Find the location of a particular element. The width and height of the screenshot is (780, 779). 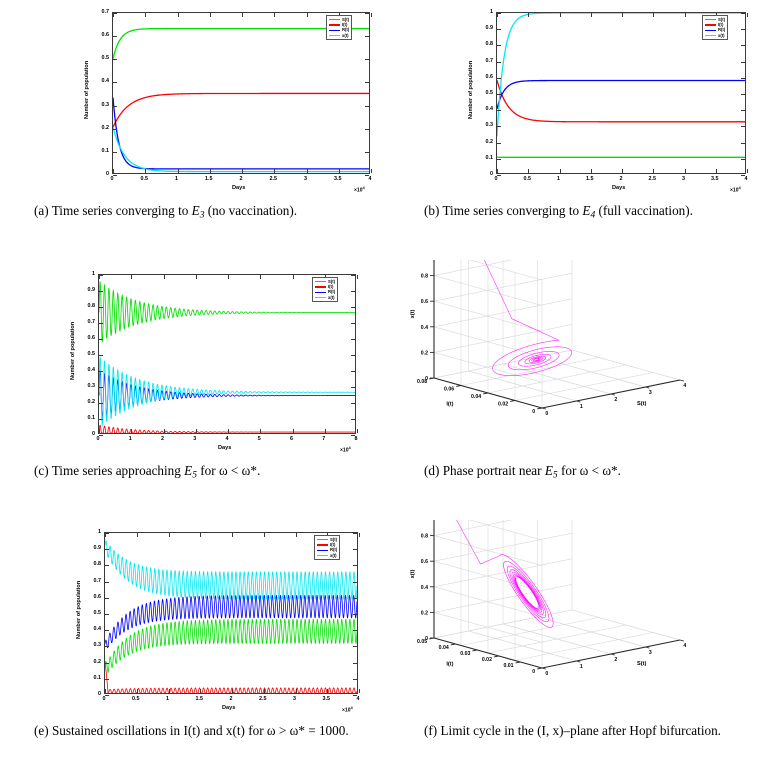

x-tick-label-3d: 1 is located at coordinates (581, 667).